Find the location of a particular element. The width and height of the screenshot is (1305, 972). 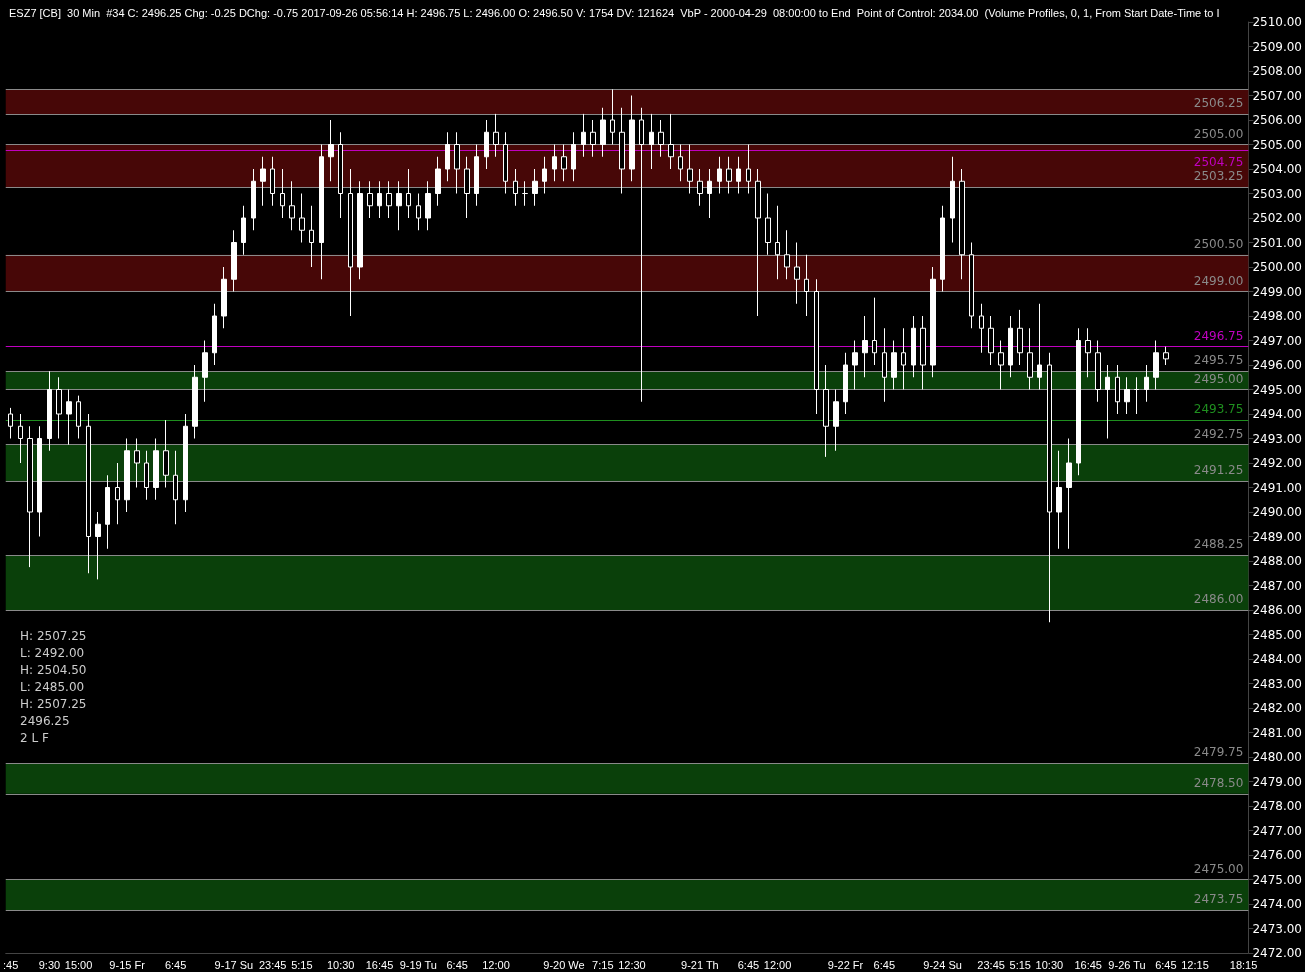

ref-line-label: 2492.75 is located at coordinates (1218, 433).